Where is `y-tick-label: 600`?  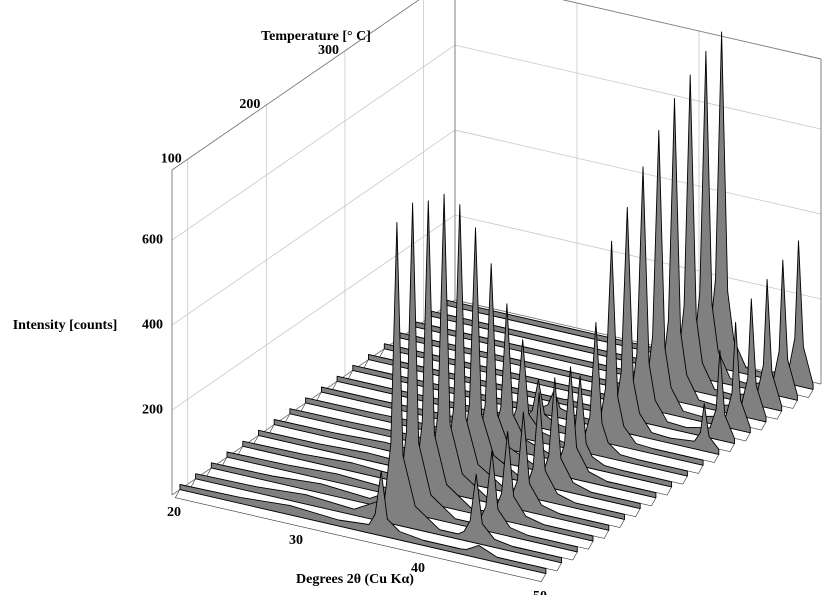
y-tick-label: 600 is located at coordinates (152, 239).